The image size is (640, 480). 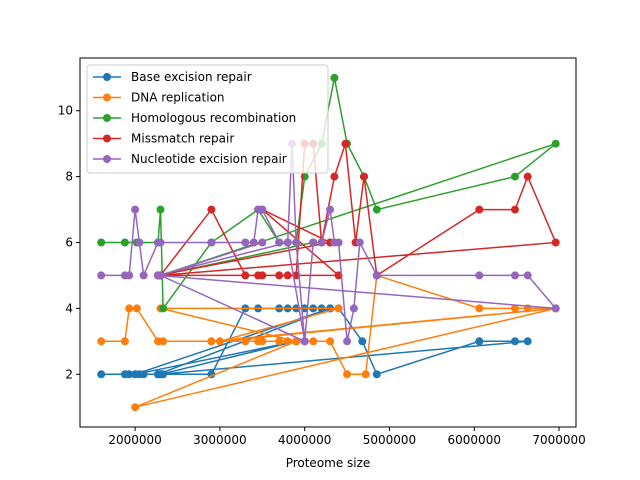 I want to click on y-tick-label: 6, so click(x=69, y=243).